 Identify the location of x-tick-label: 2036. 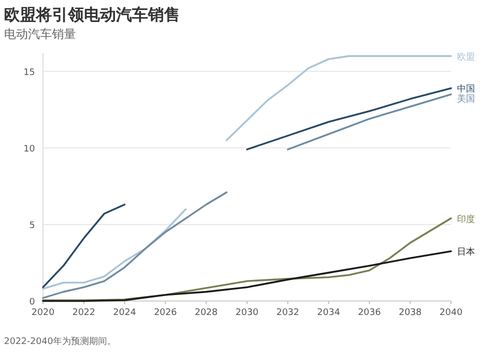
(370, 313).